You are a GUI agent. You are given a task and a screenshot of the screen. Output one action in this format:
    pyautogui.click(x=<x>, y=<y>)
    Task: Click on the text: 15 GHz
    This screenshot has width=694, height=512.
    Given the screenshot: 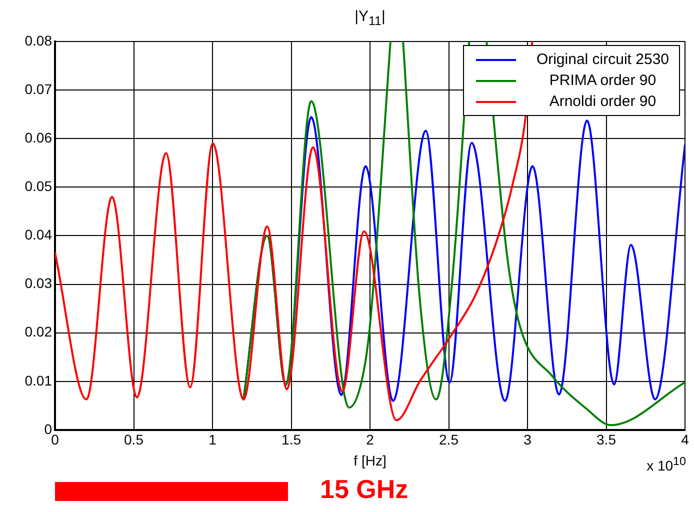 What is the action you would take?
    pyautogui.click(x=364, y=489)
    